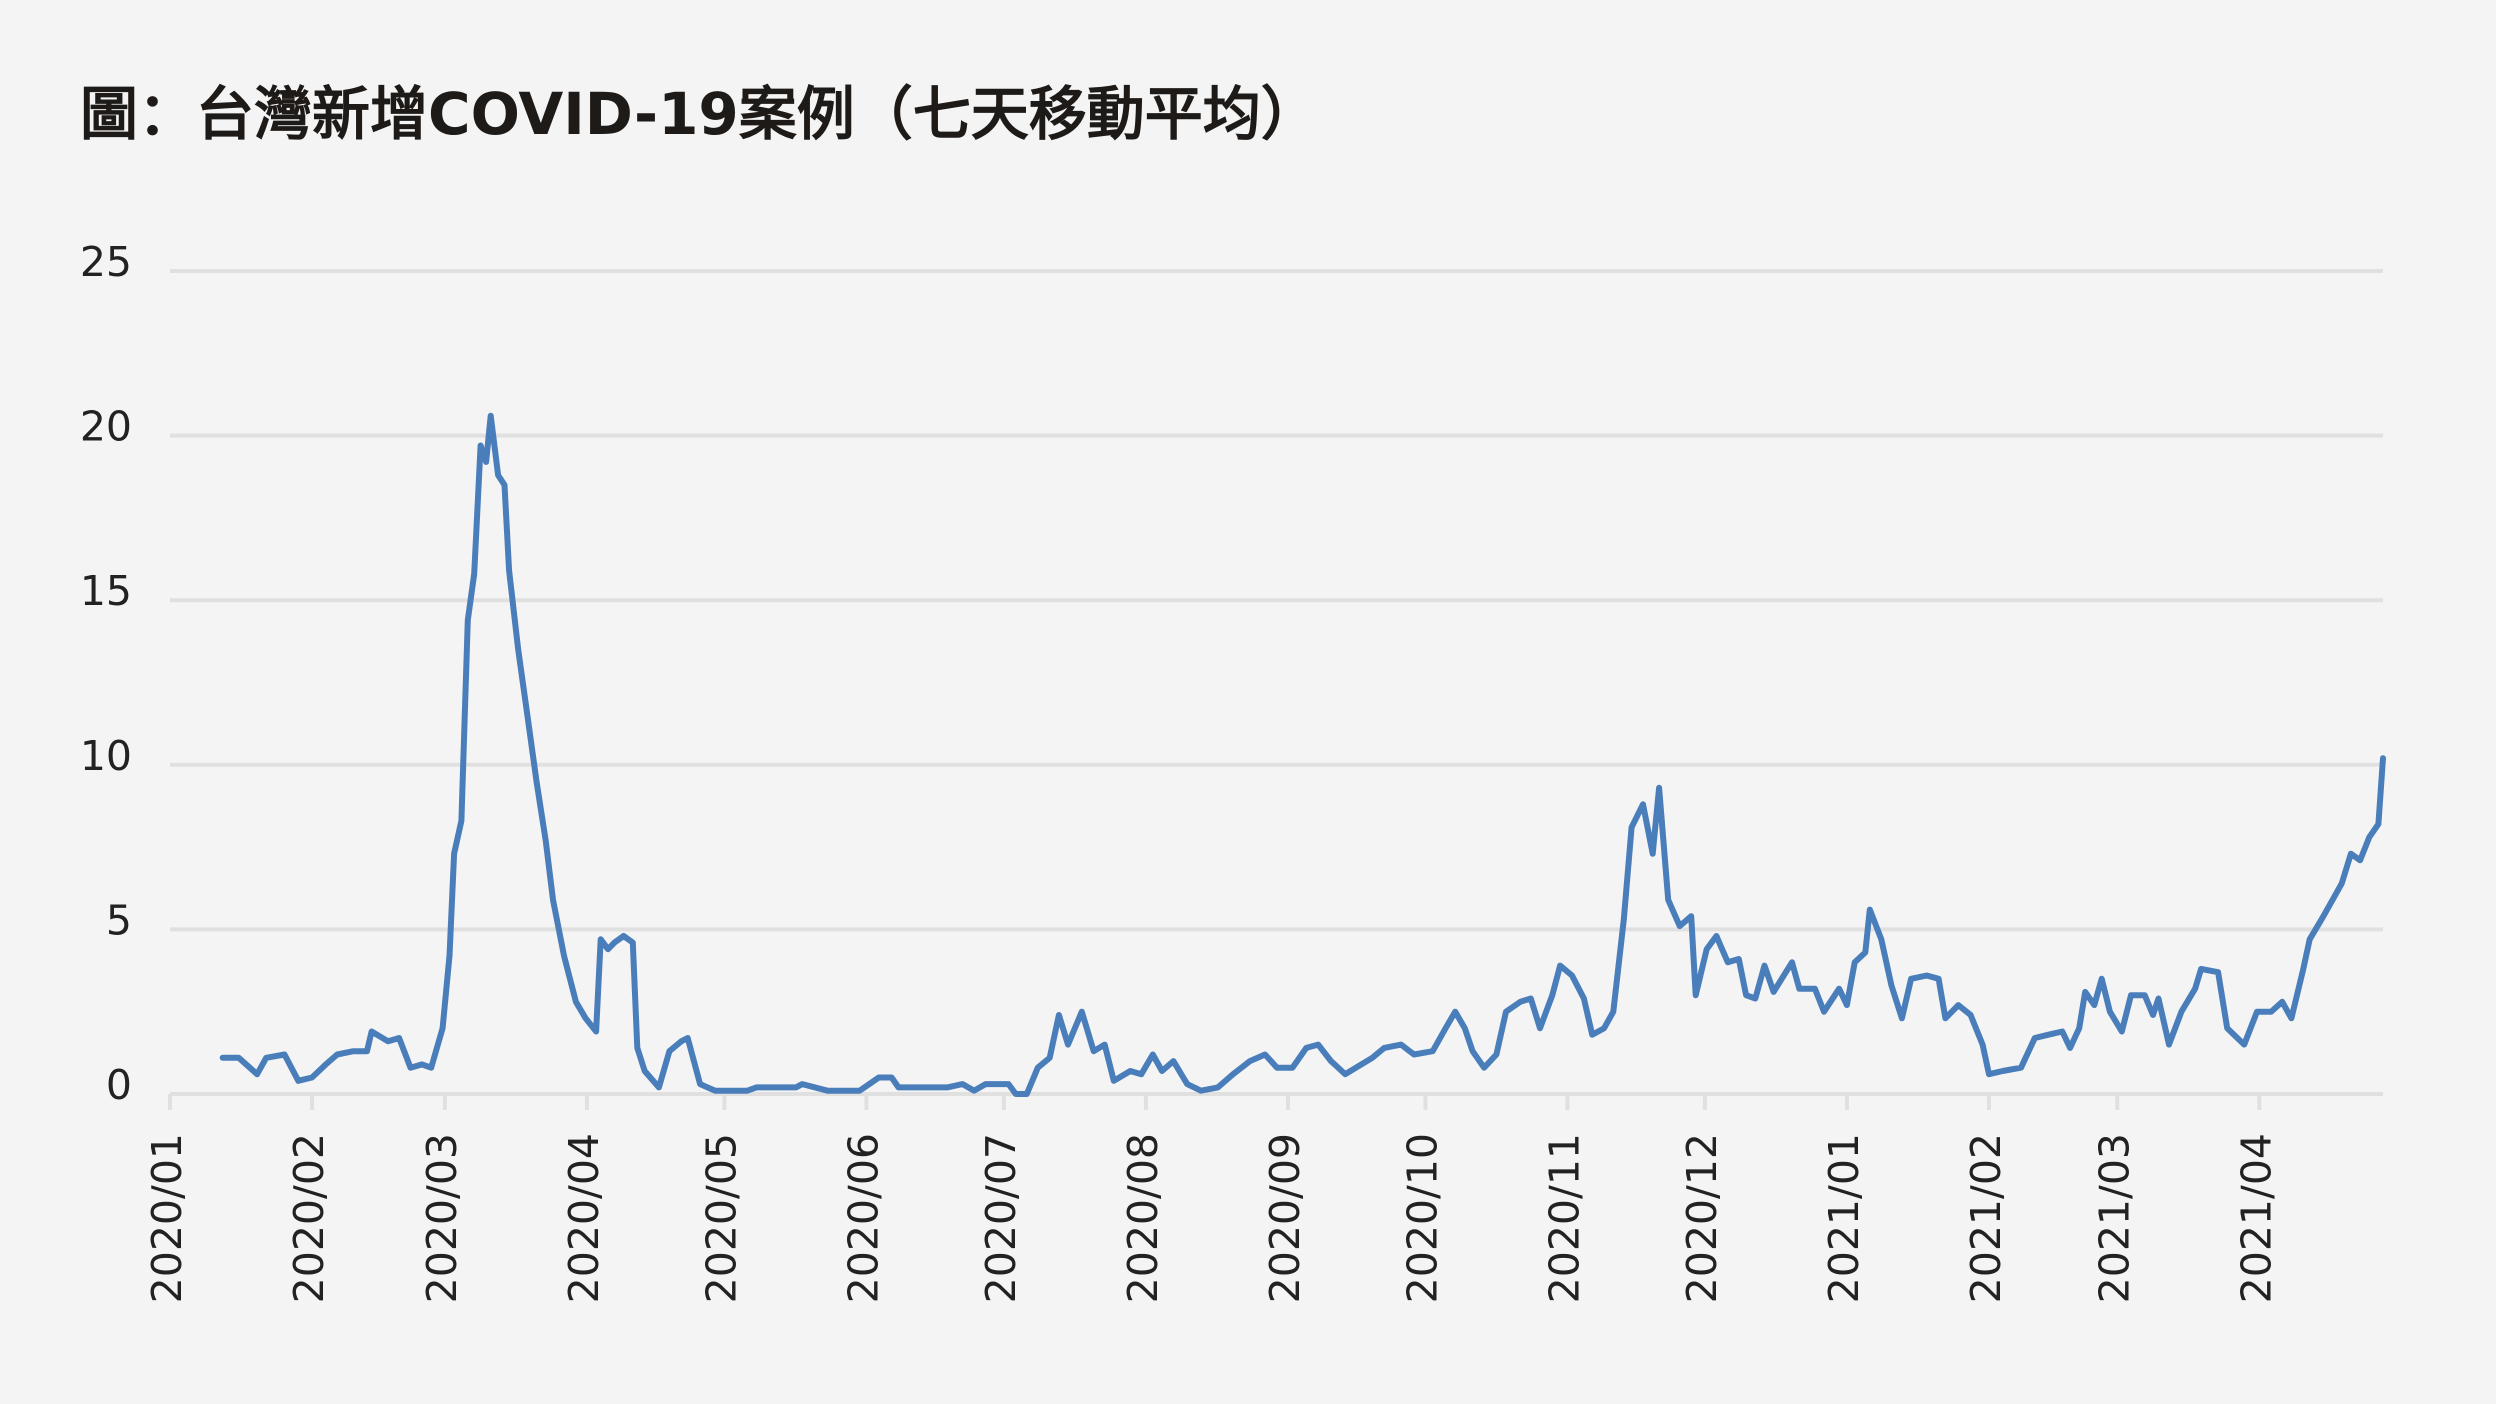 This screenshot has height=1404, width=2496. I want to click on y-tick-label: 15, so click(106, 591).